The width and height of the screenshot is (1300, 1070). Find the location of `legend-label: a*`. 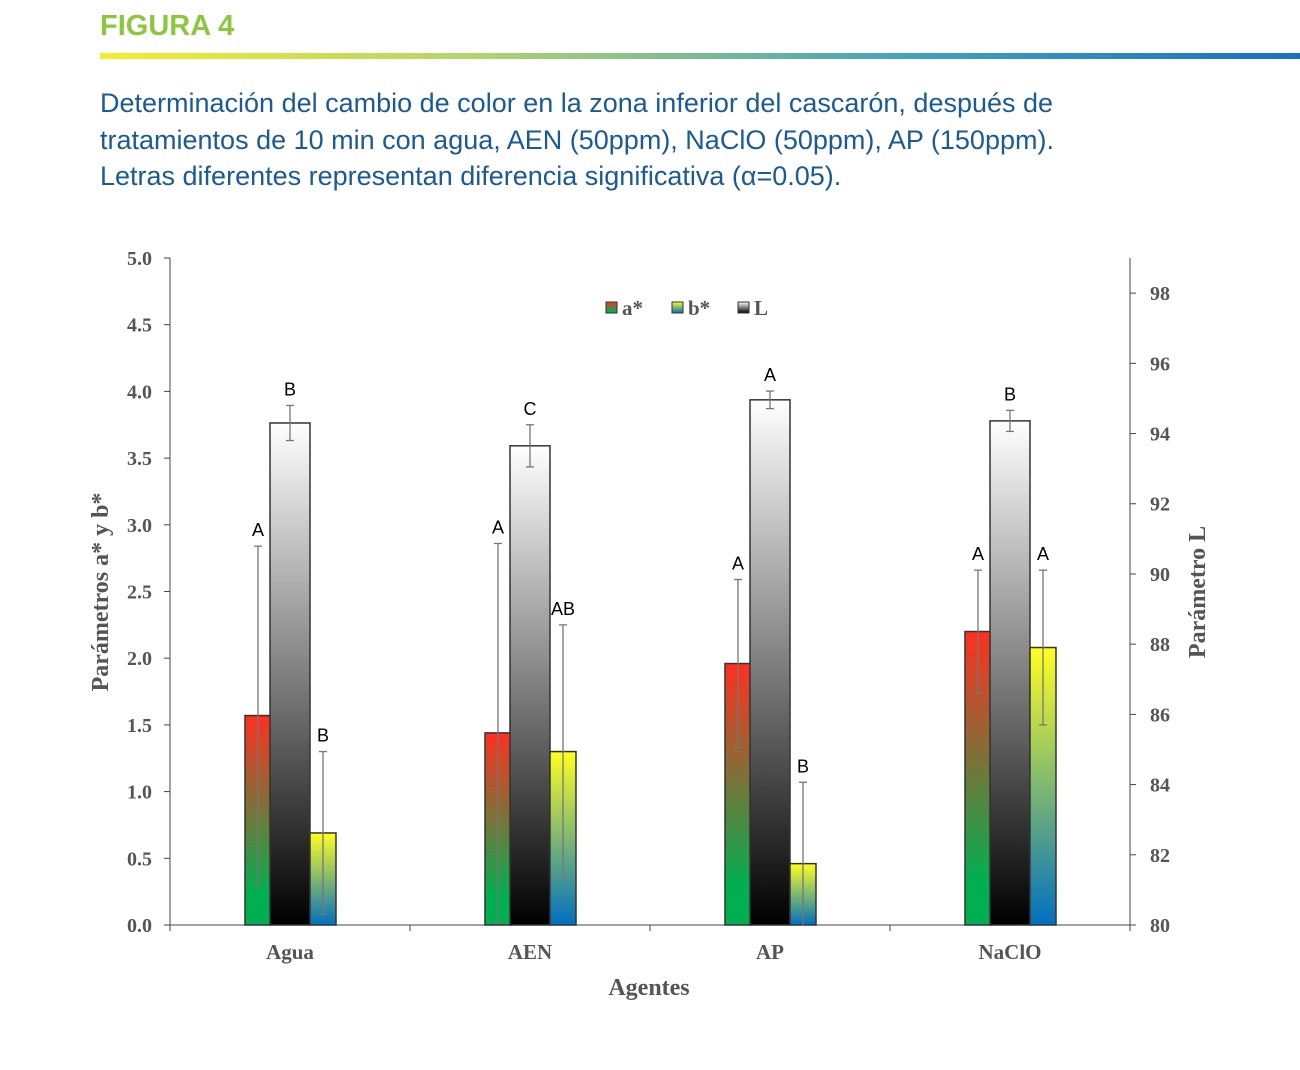

legend-label: a* is located at coordinates (632, 308).